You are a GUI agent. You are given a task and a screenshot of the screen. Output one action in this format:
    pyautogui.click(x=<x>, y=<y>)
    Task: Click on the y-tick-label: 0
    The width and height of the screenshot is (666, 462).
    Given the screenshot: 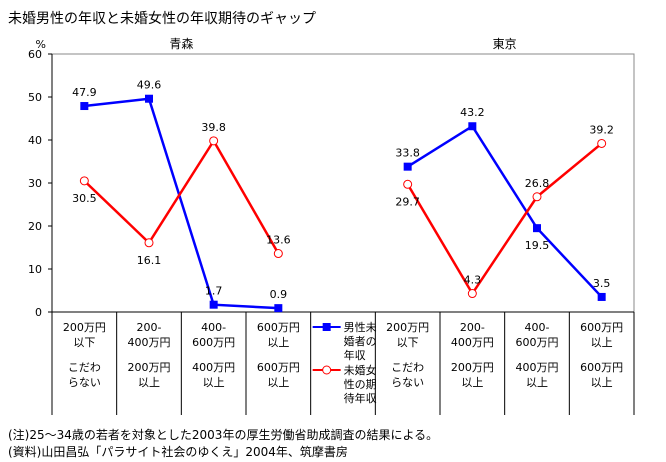 What is the action you would take?
    pyautogui.click(x=38, y=312)
    